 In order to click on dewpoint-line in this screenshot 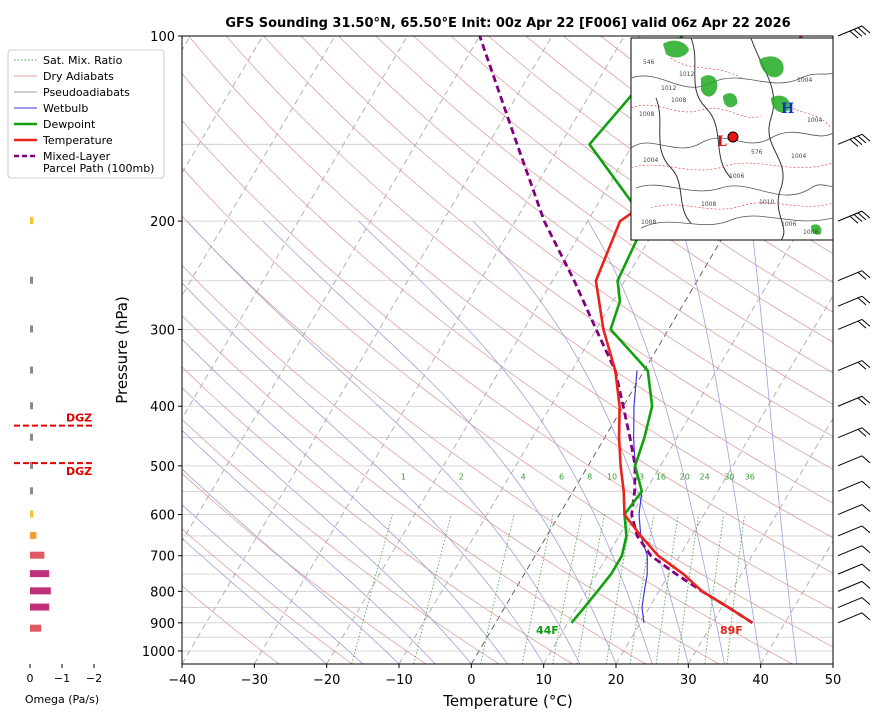, I will do `click(627, 330)`.